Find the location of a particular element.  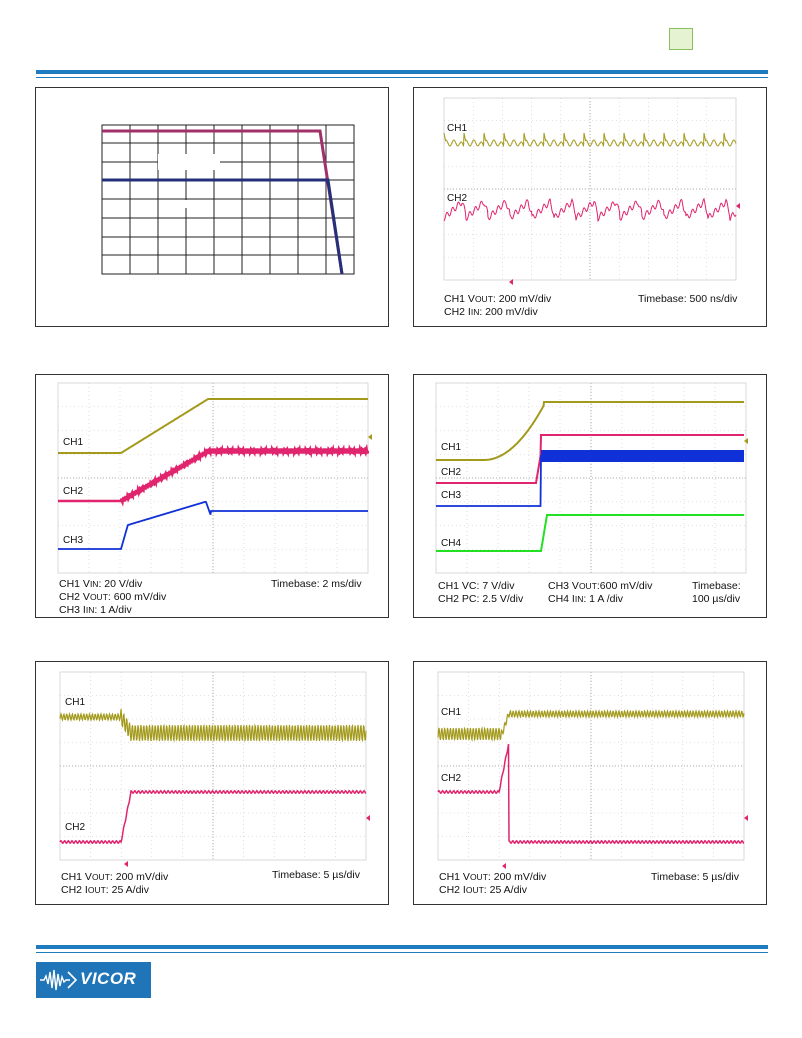

header-marker-box is located at coordinates (681, 39).